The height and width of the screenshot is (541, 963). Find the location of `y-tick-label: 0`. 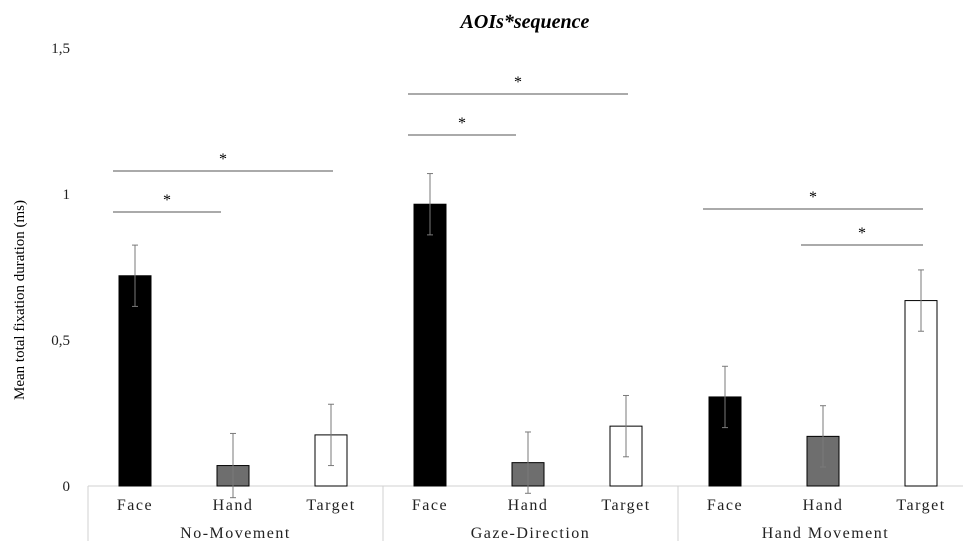

y-tick-label: 0 is located at coordinates (67, 487).